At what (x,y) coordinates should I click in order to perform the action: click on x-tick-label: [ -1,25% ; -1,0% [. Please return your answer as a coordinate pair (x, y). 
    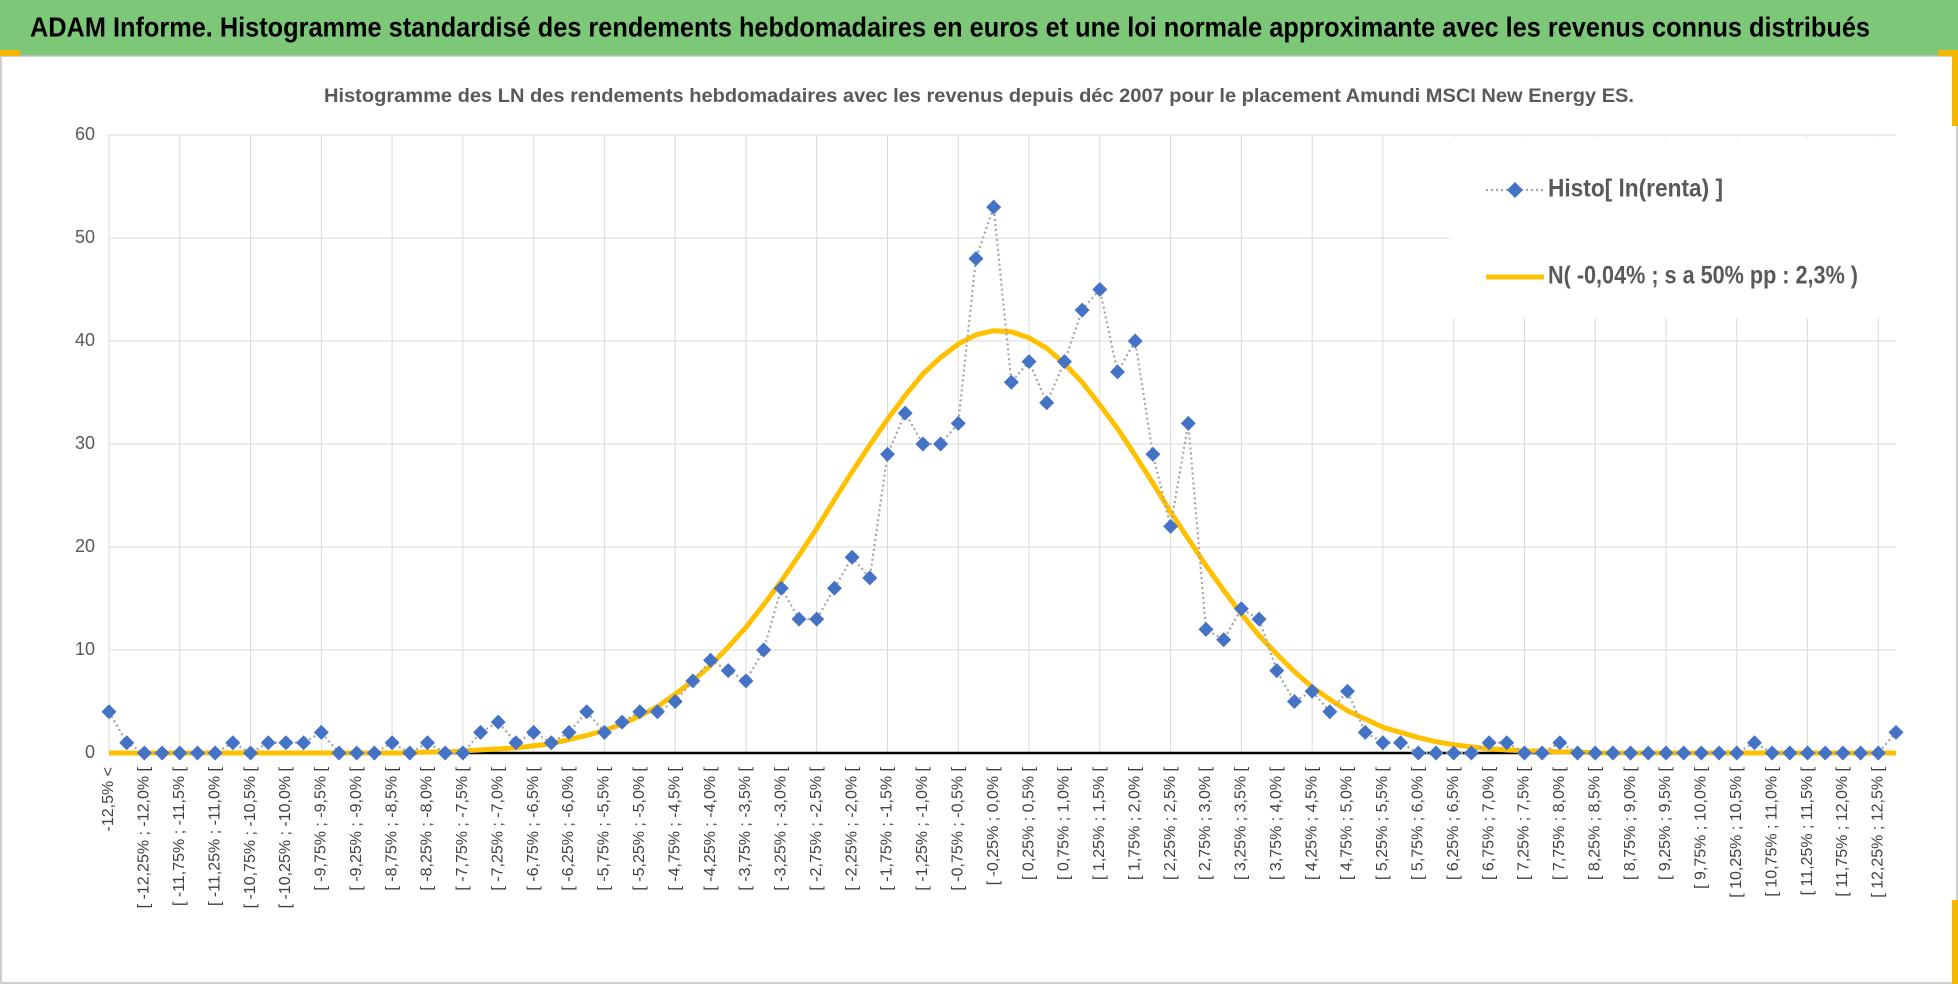
    Looking at the image, I should click on (922, 828).